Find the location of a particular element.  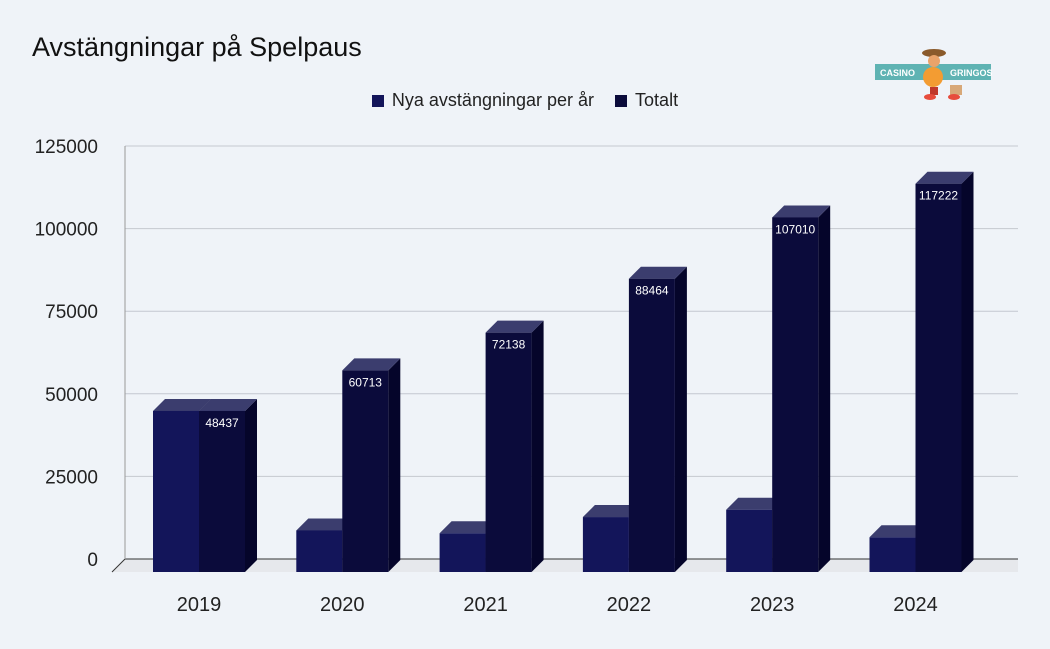

data-label: 88464 is located at coordinates (652, 291).